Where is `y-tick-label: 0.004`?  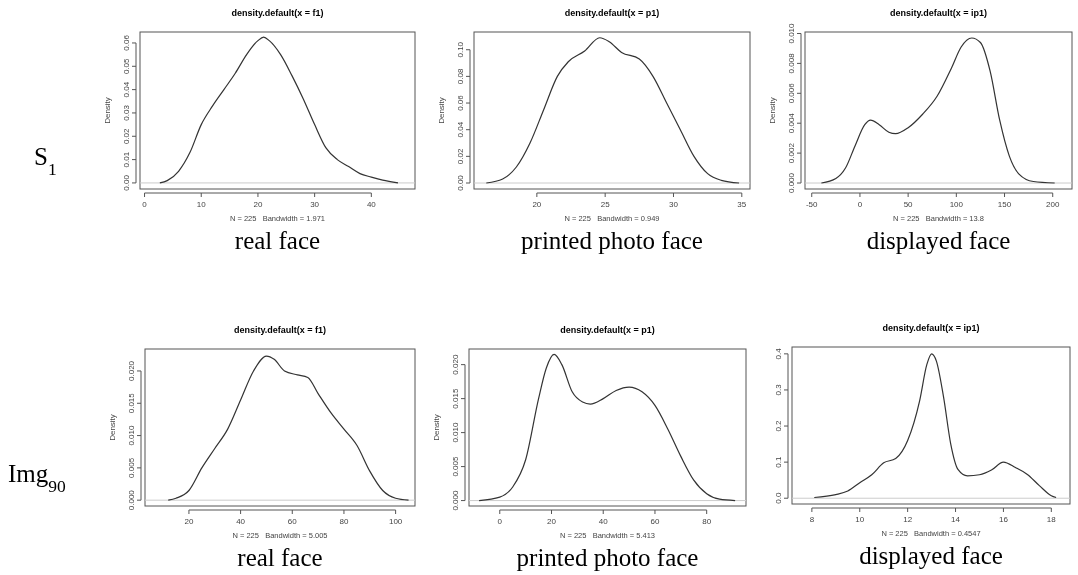
y-tick-label: 0.004 is located at coordinates (791, 123).